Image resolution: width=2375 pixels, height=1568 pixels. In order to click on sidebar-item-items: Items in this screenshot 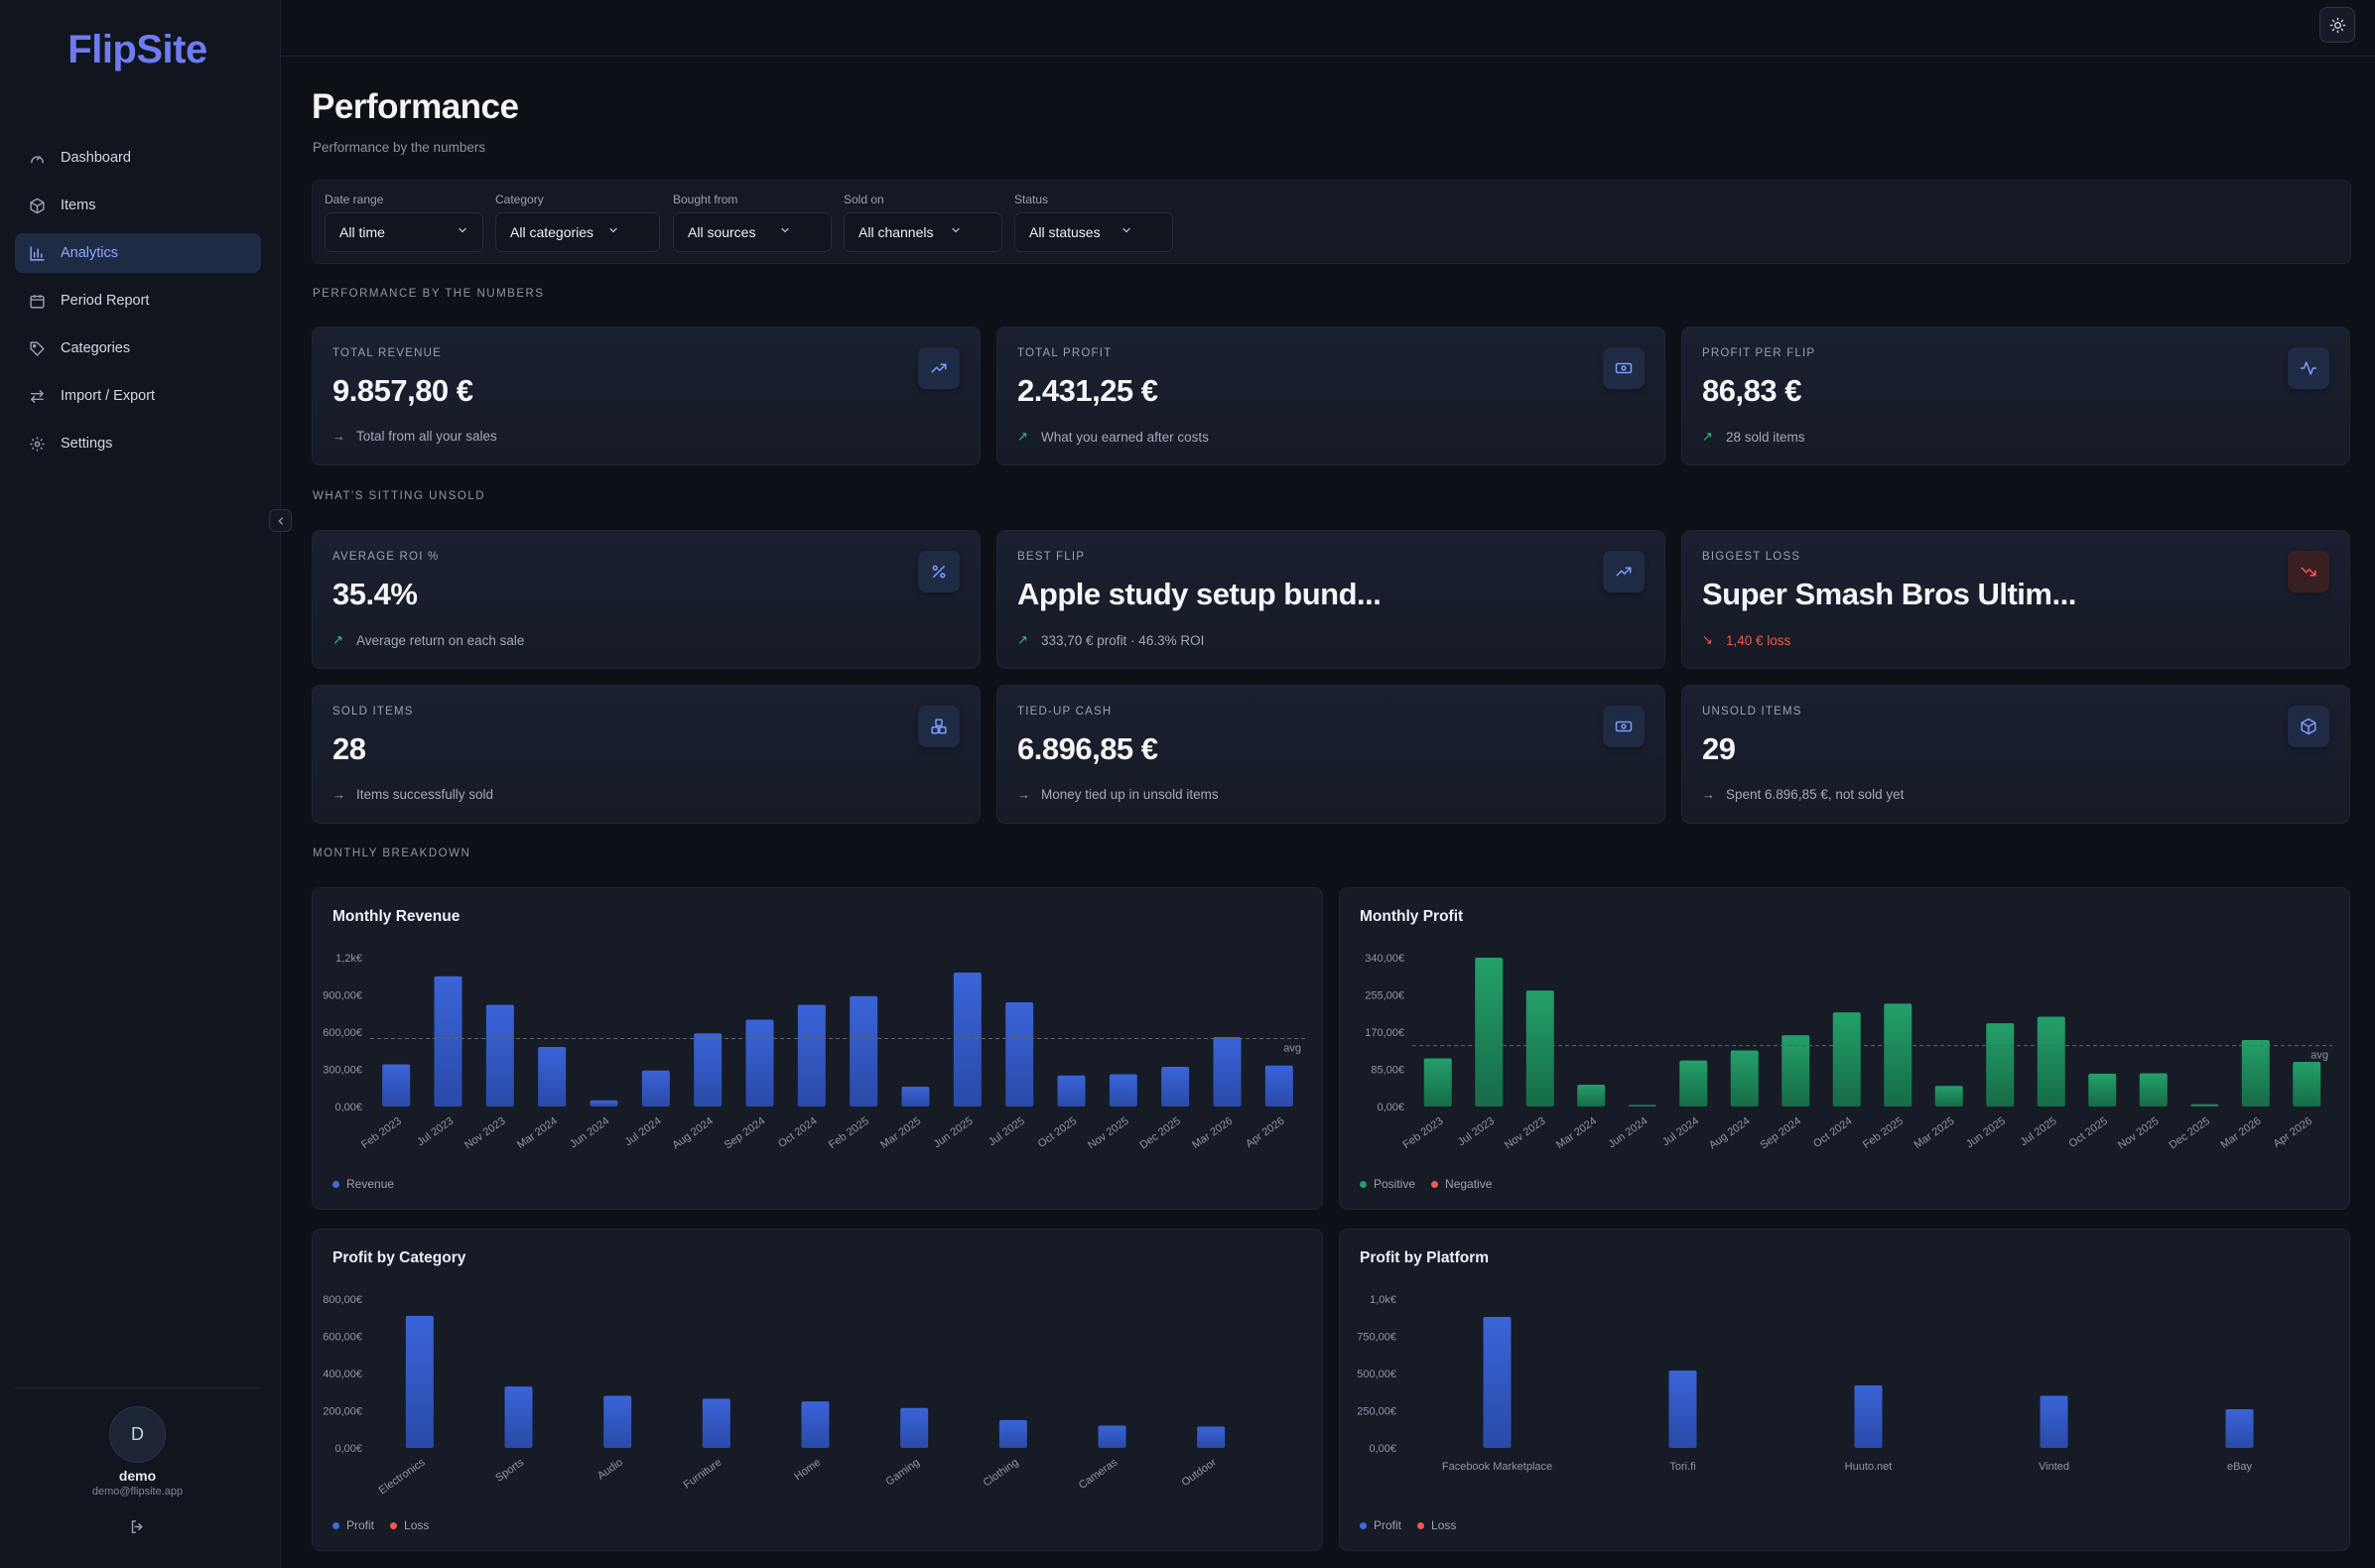, I will do `click(138, 205)`.